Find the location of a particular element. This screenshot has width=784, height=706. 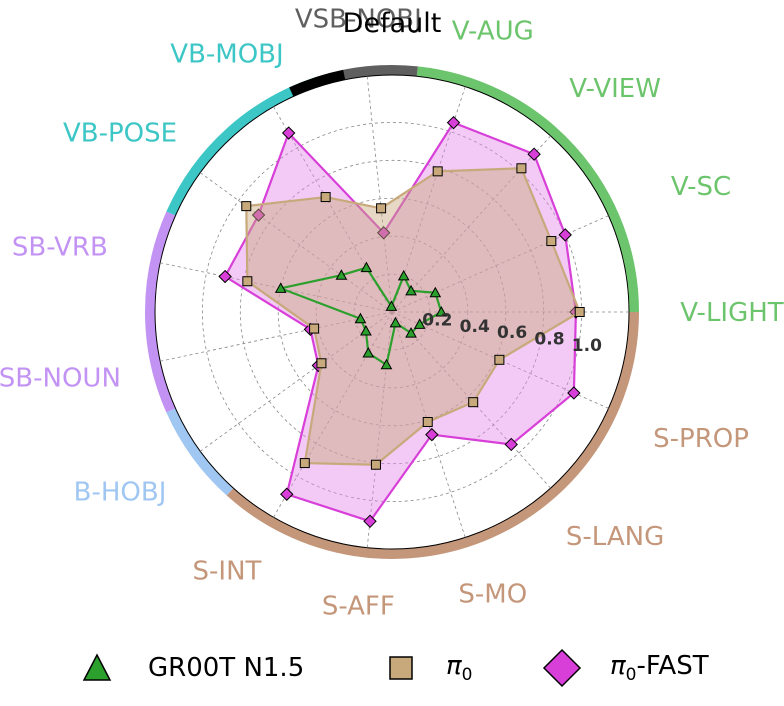

series-line is located at coordinates (359, 316).